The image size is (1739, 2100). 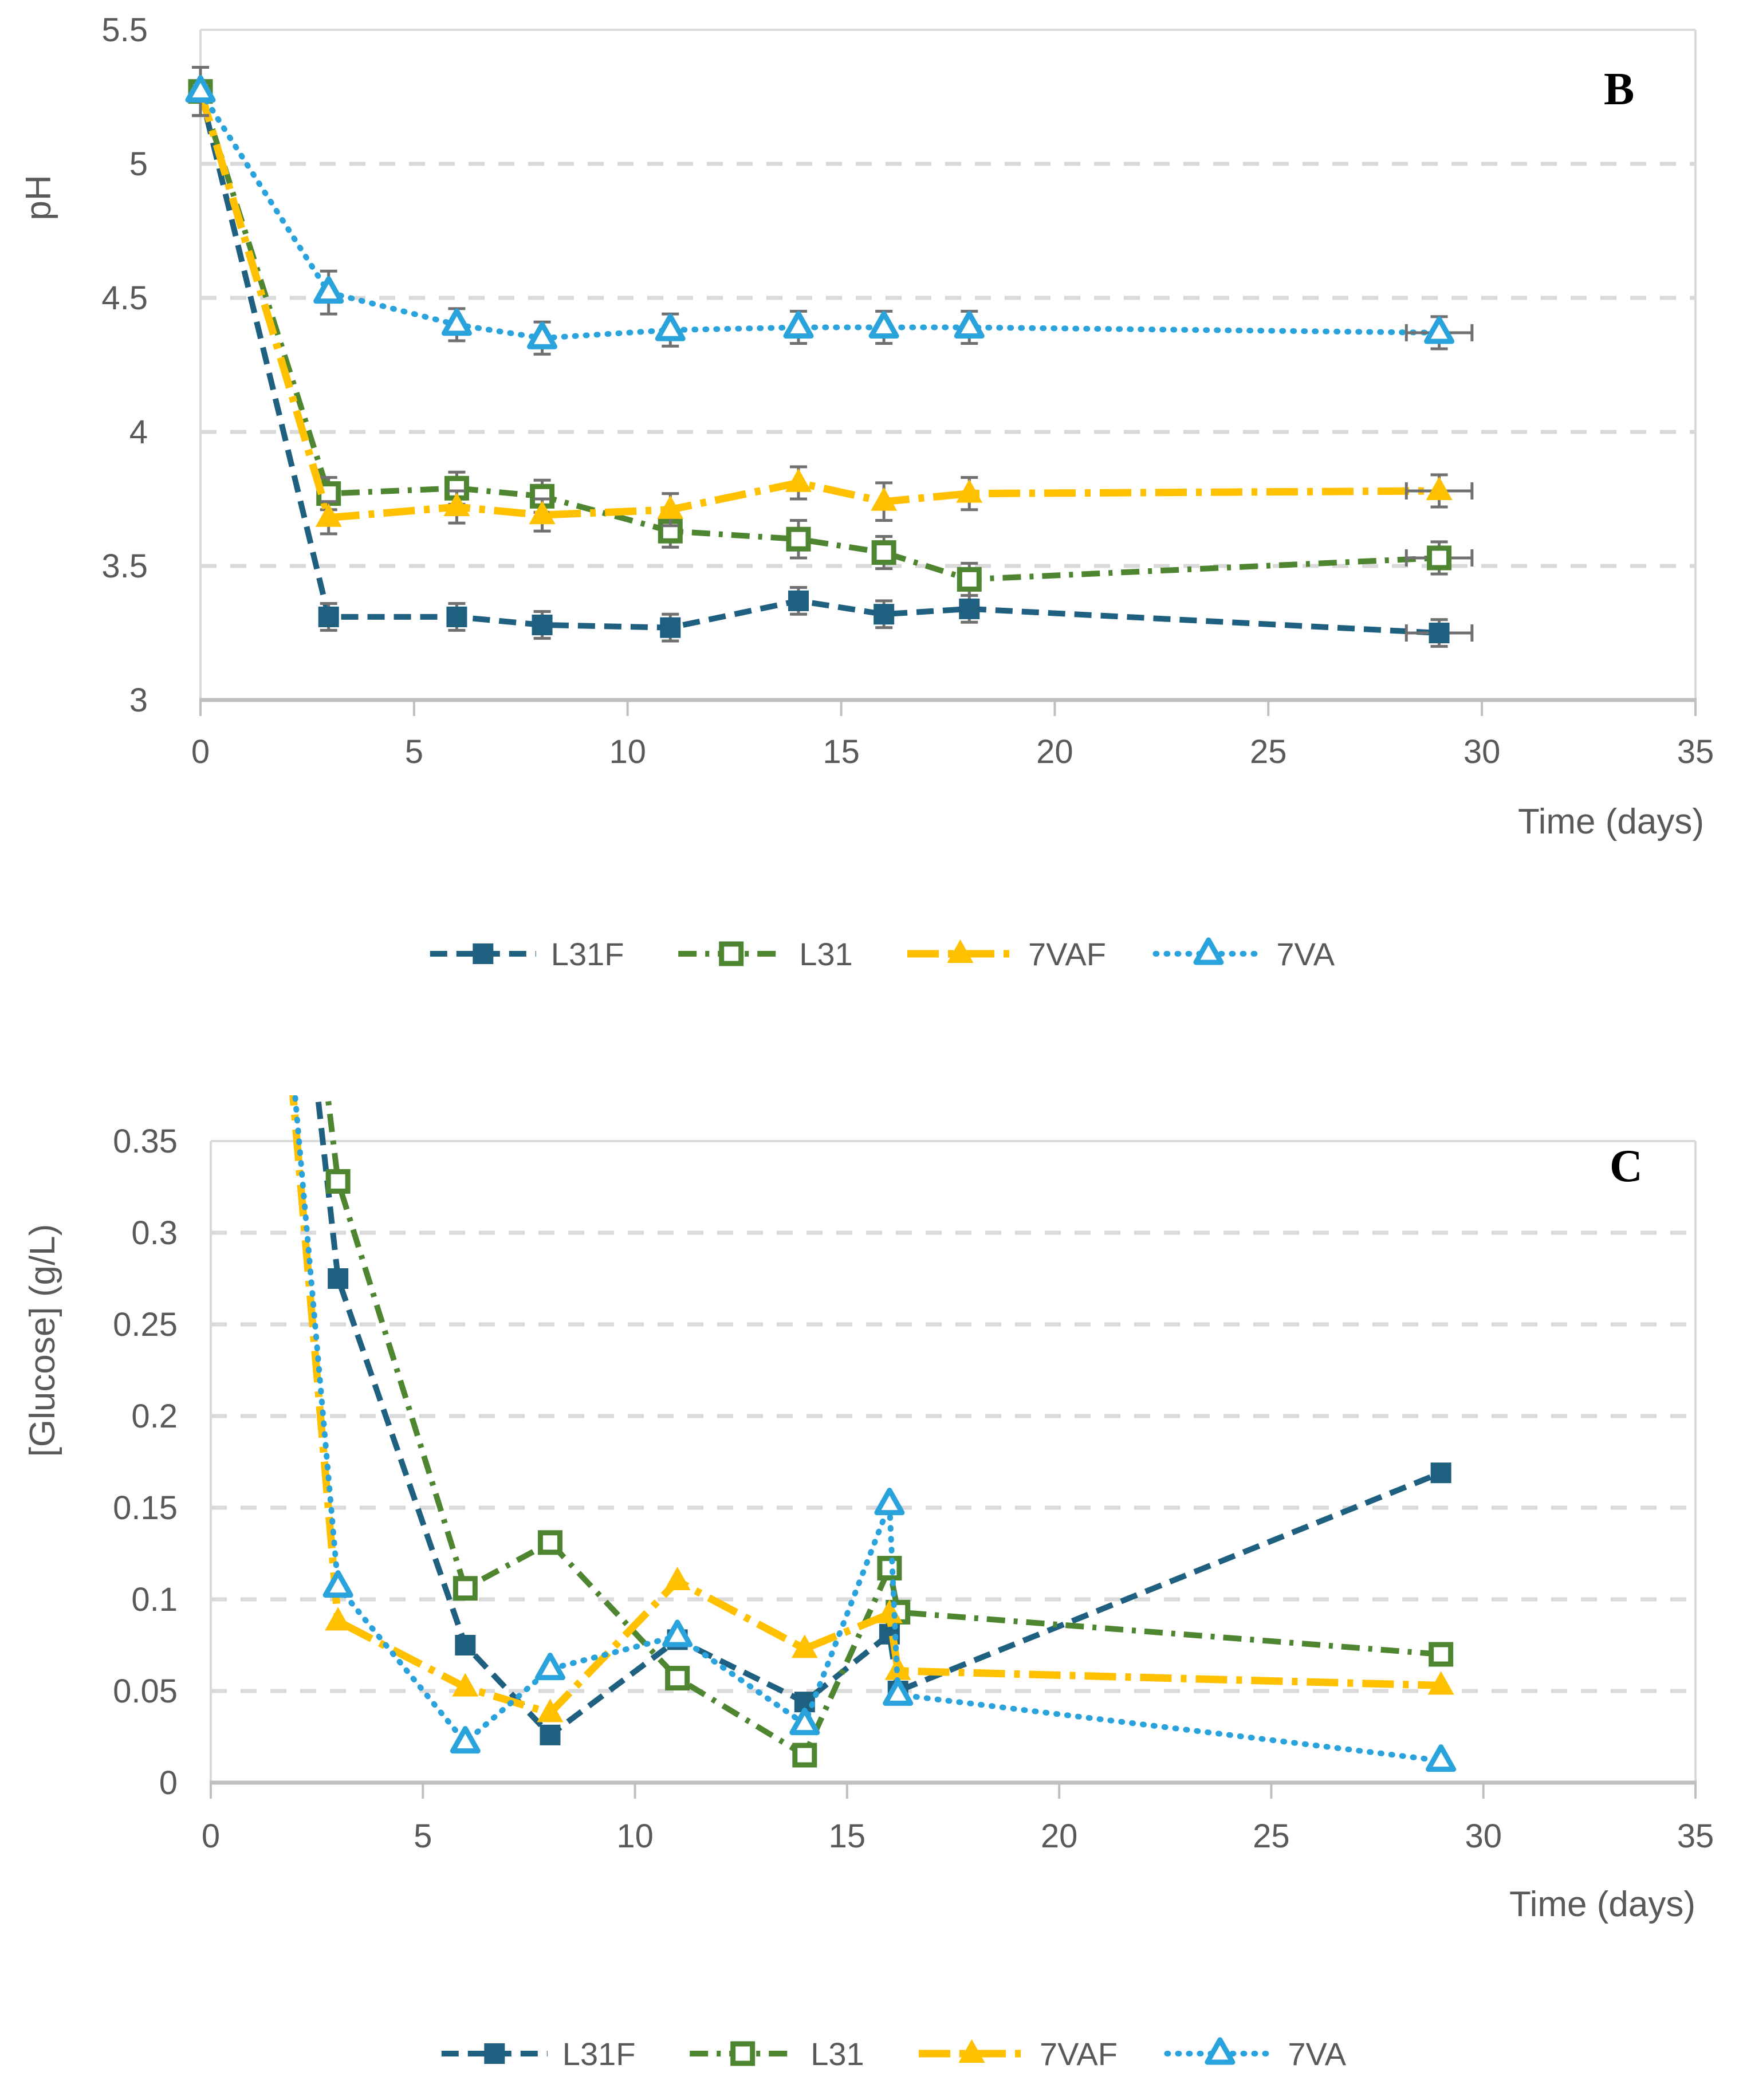 I want to click on ph-y-tick-label: 4.5, so click(x=124, y=298).